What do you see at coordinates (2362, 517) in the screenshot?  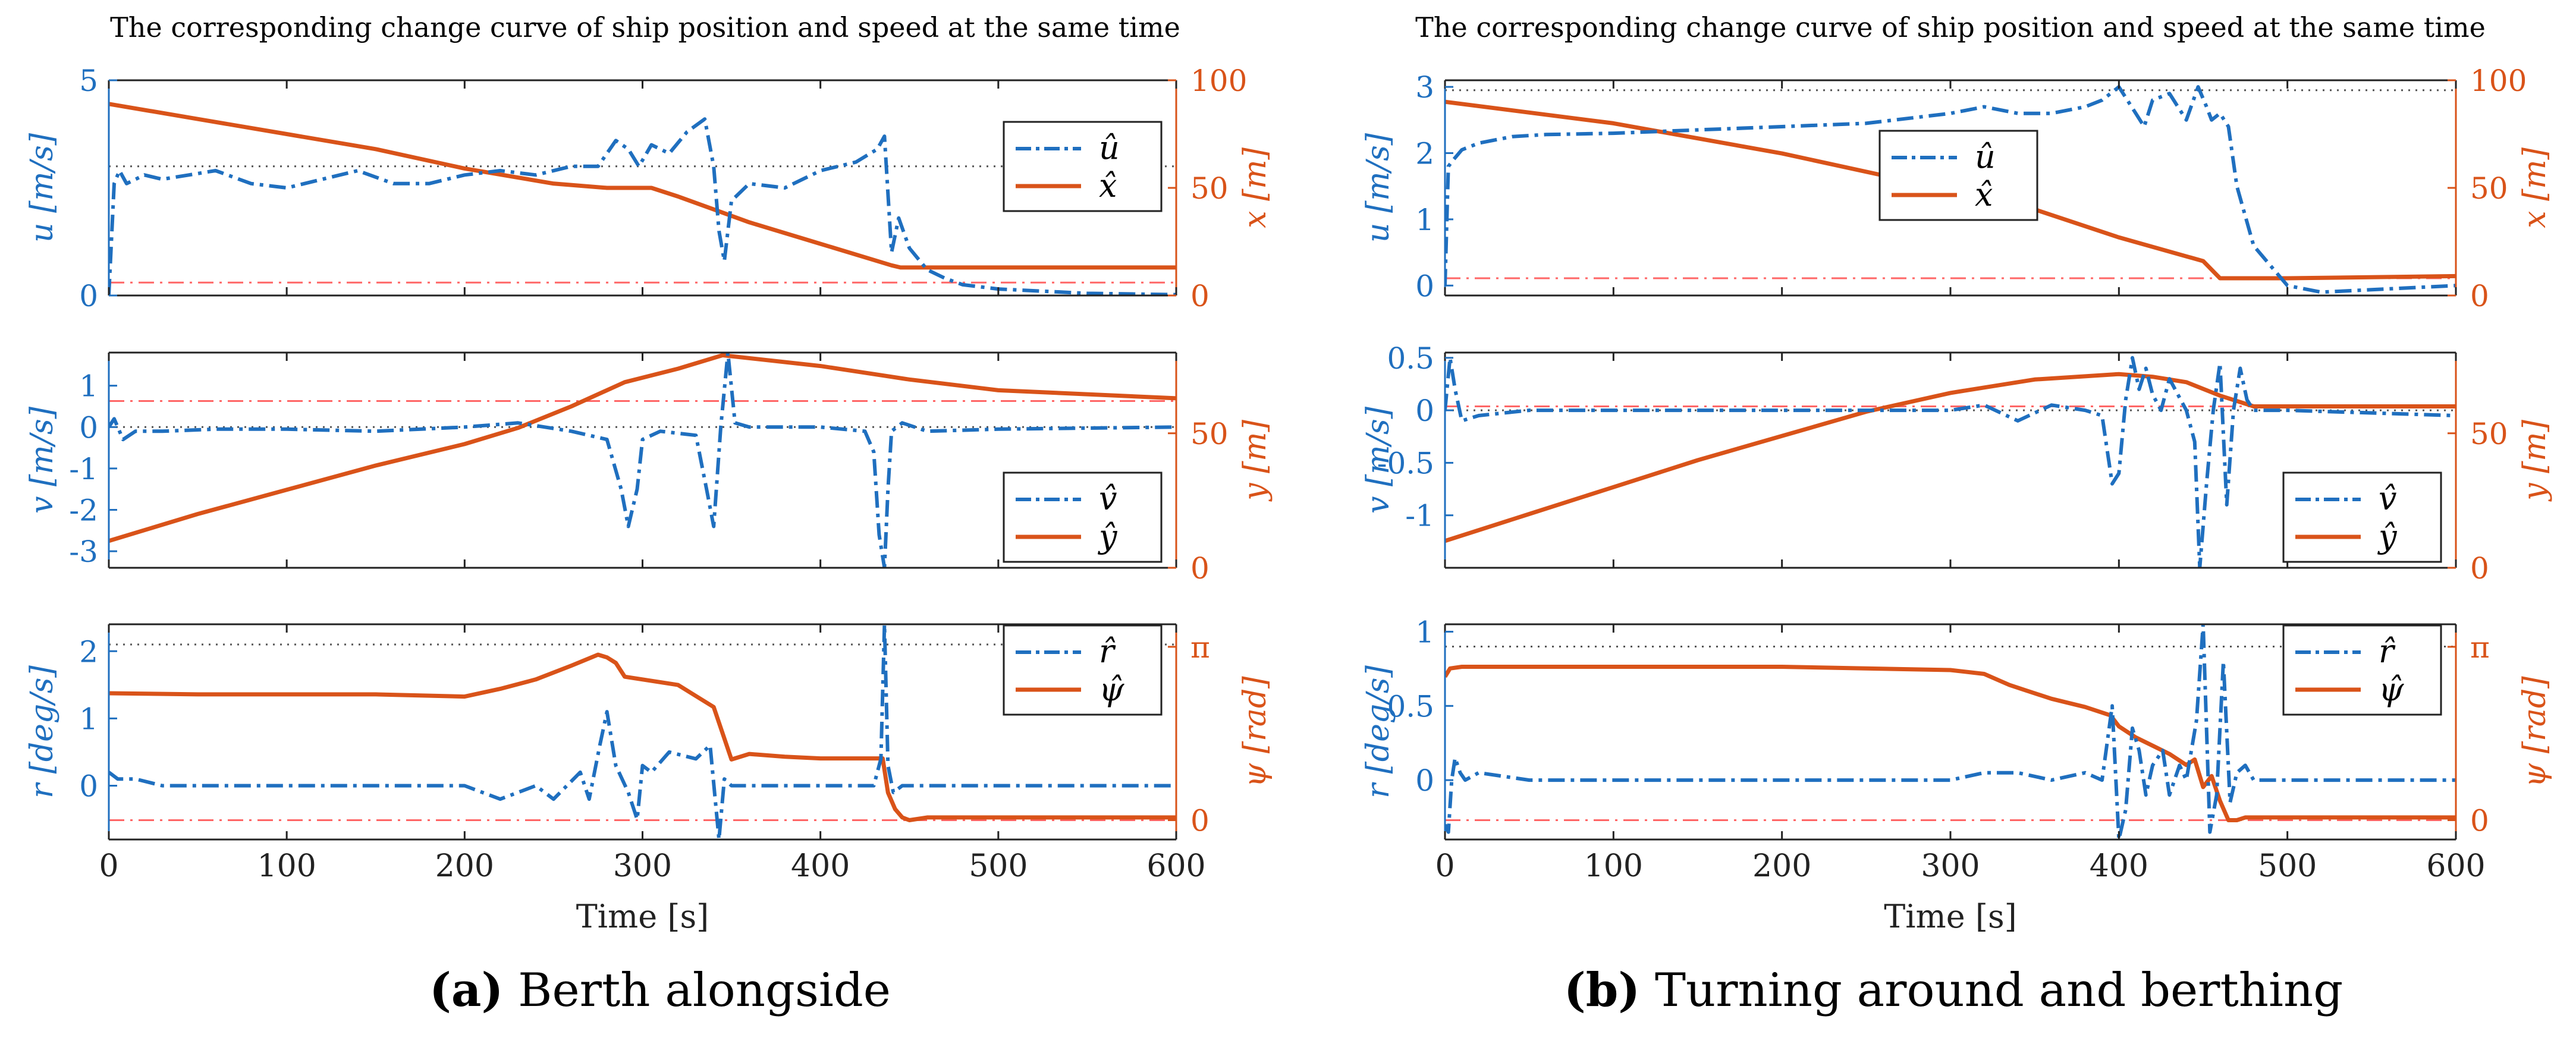 I see `legend-box-f1-s1` at bounding box center [2362, 517].